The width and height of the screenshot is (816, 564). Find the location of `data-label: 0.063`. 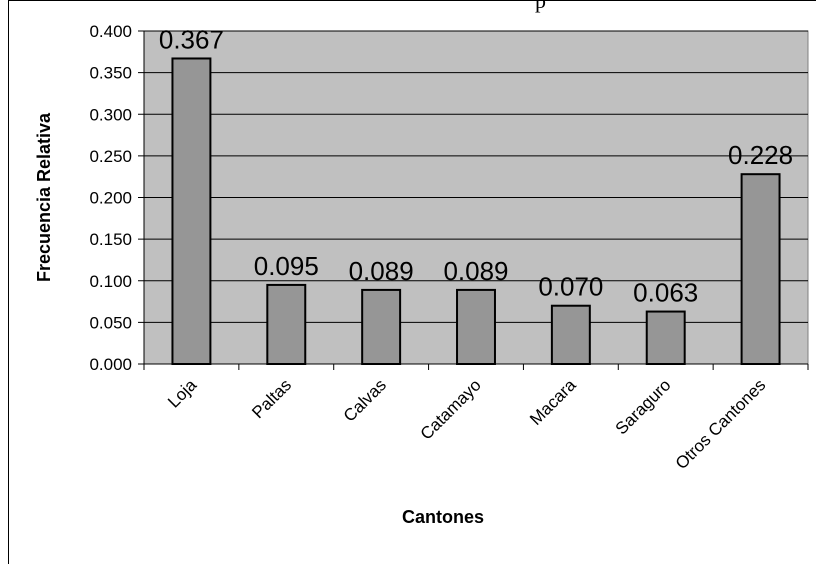

data-label: 0.063 is located at coordinates (665, 293).